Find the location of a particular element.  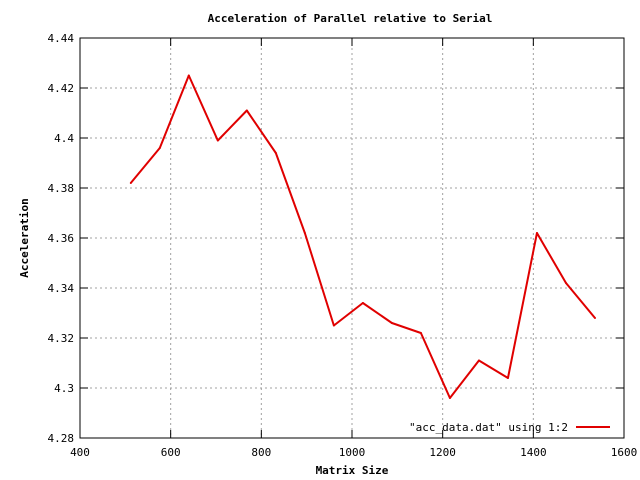

y-tick-label: 4.32 is located at coordinates (61, 338).